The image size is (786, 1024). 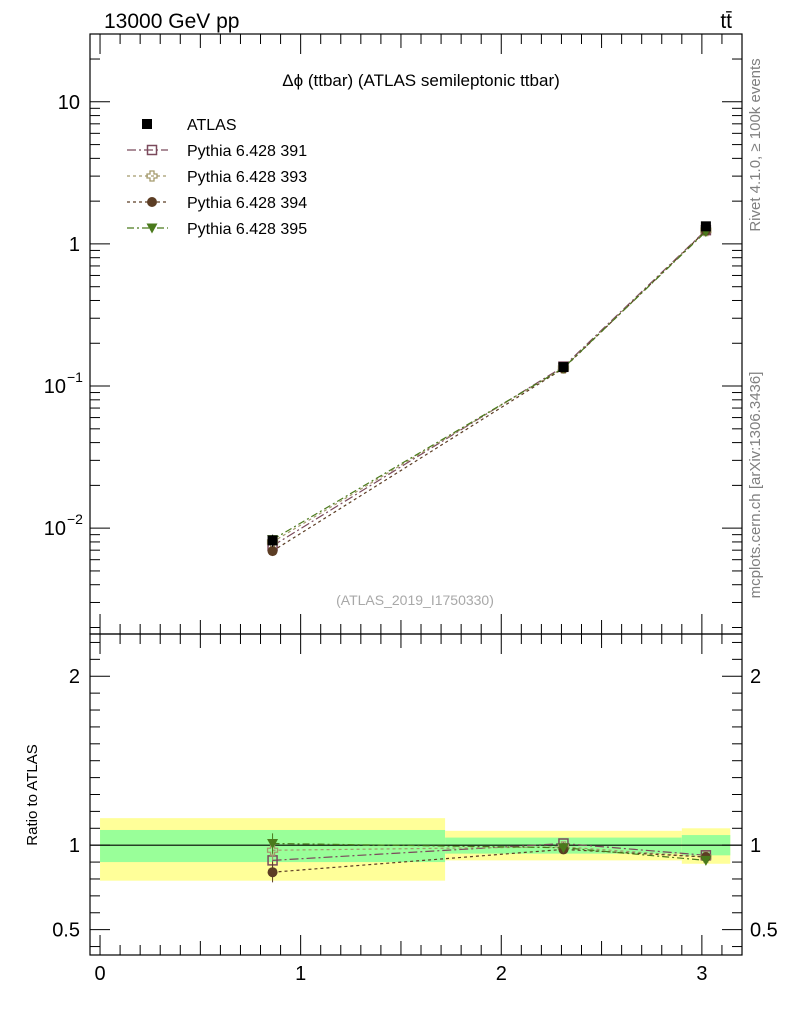 What do you see at coordinates (247, 203) in the screenshot?
I see `legend-label-3: Pythia 6.428 394` at bounding box center [247, 203].